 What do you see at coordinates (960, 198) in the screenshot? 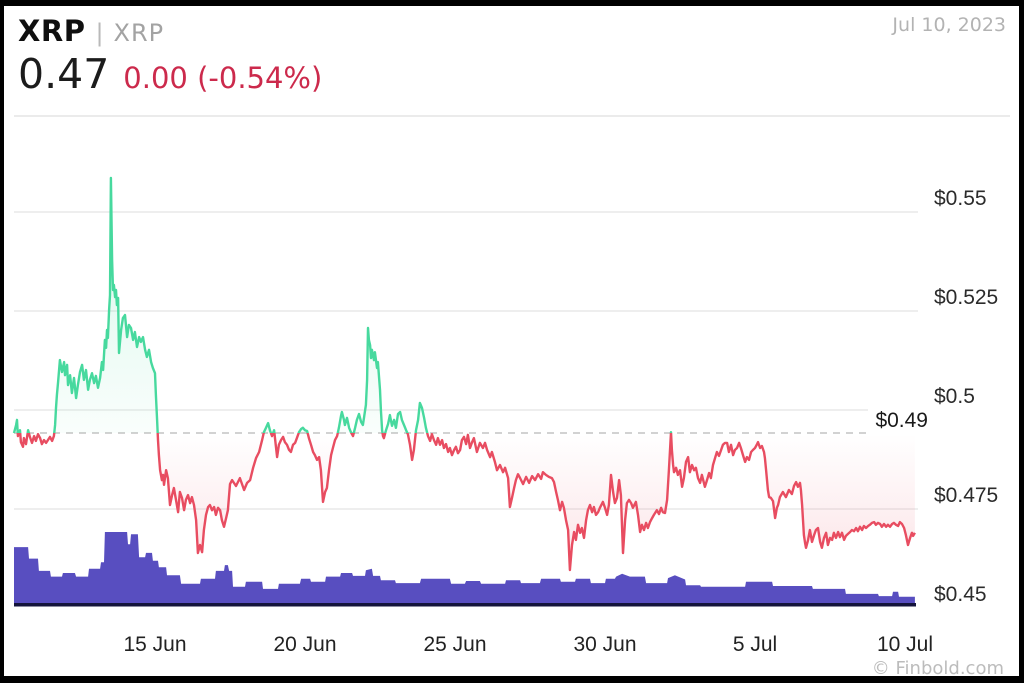
I see `y-axis-tick-label: $0.55` at bounding box center [960, 198].